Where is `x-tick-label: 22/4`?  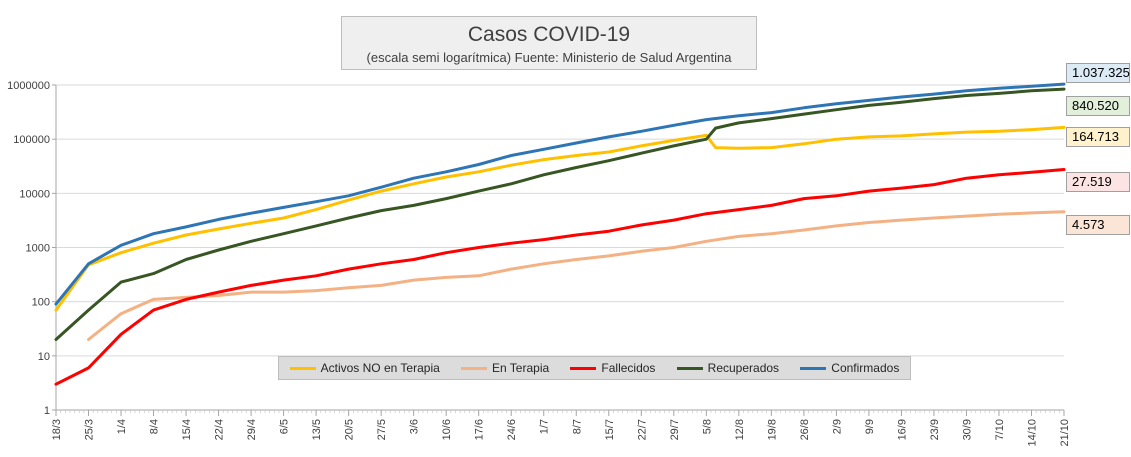 x-tick-label: 22/4 is located at coordinates (220, 429).